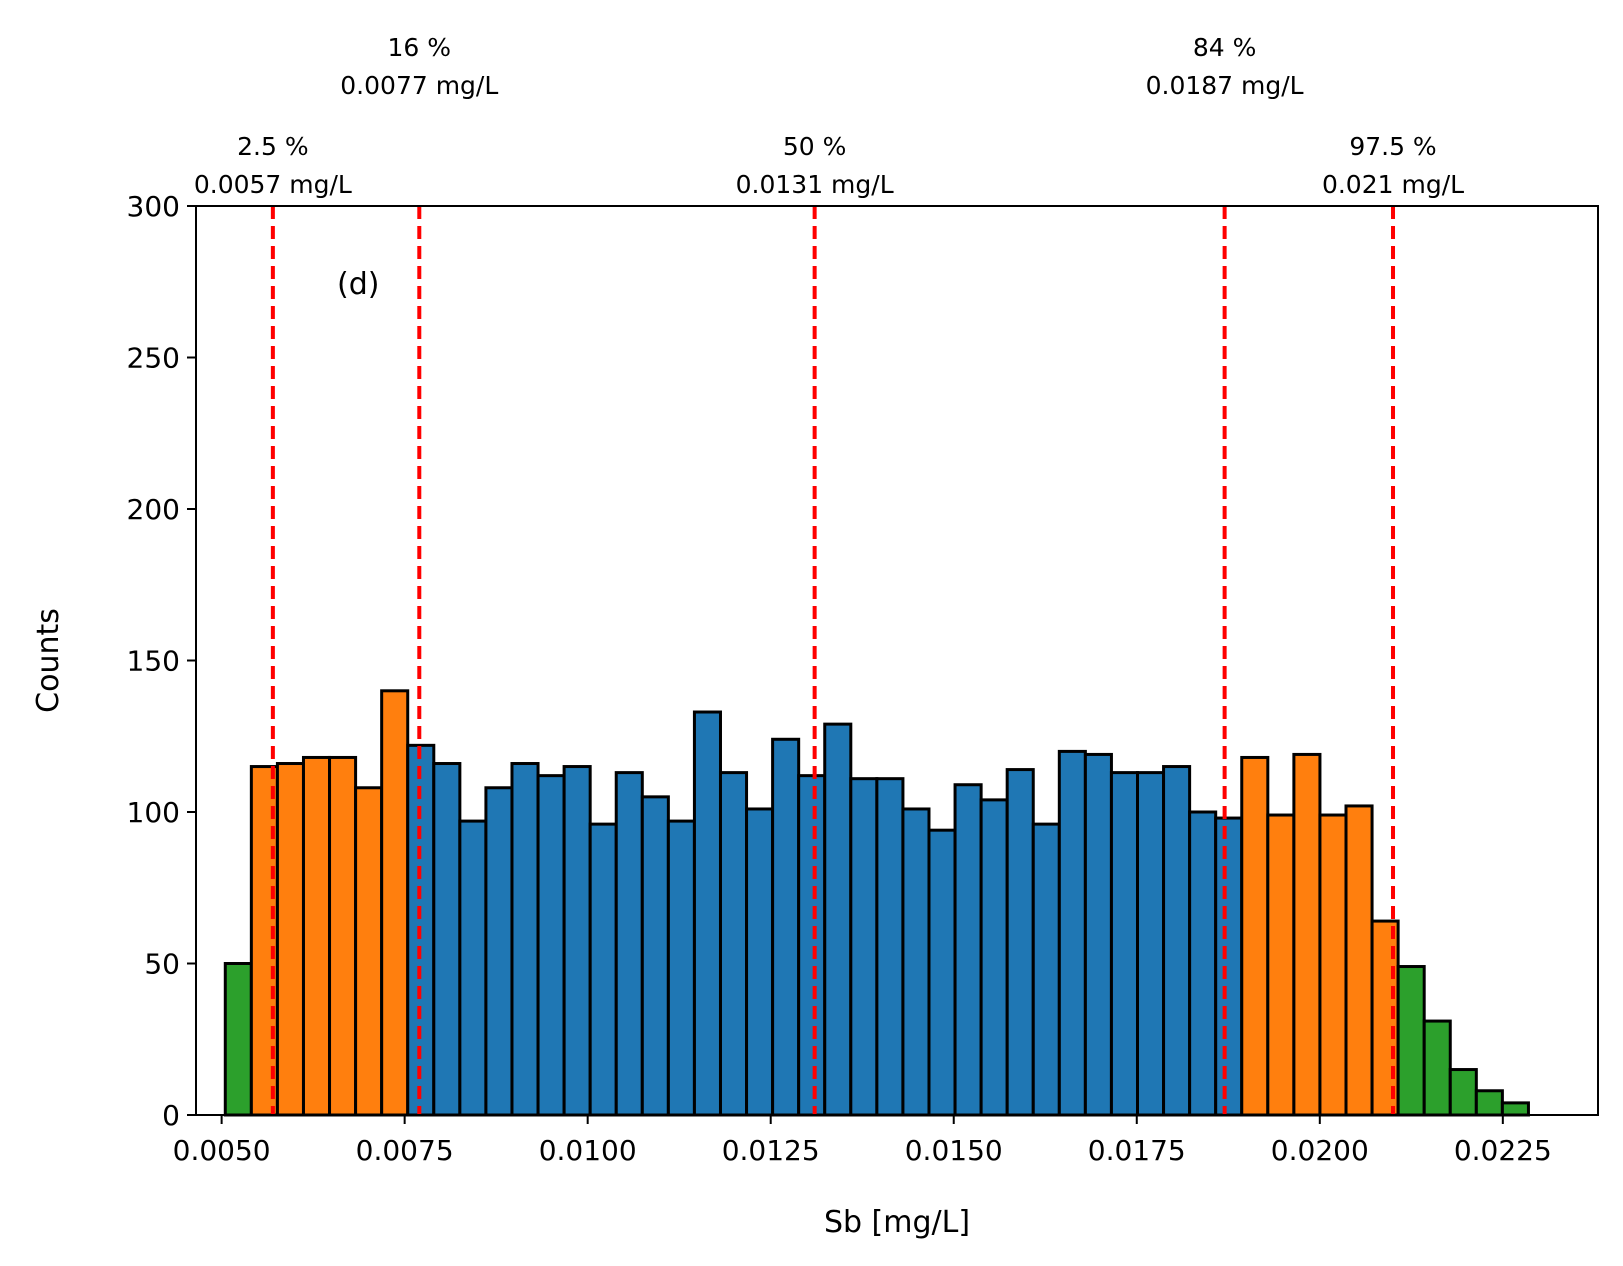 The height and width of the screenshot is (1266, 1623). Describe the element at coordinates (897, 1222) in the screenshot. I see `x-axis-label: Sb [mg/L]` at that location.